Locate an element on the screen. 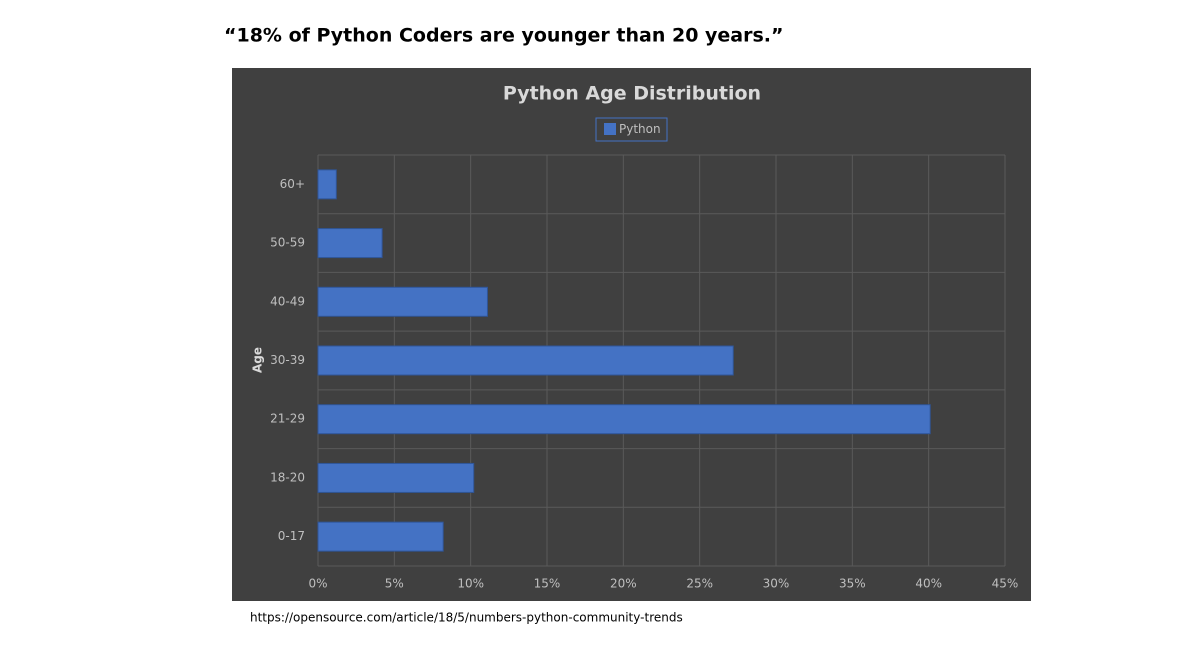 The image size is (1200, 671). x-tick-label: 30% is located at coordinates (776, 584).